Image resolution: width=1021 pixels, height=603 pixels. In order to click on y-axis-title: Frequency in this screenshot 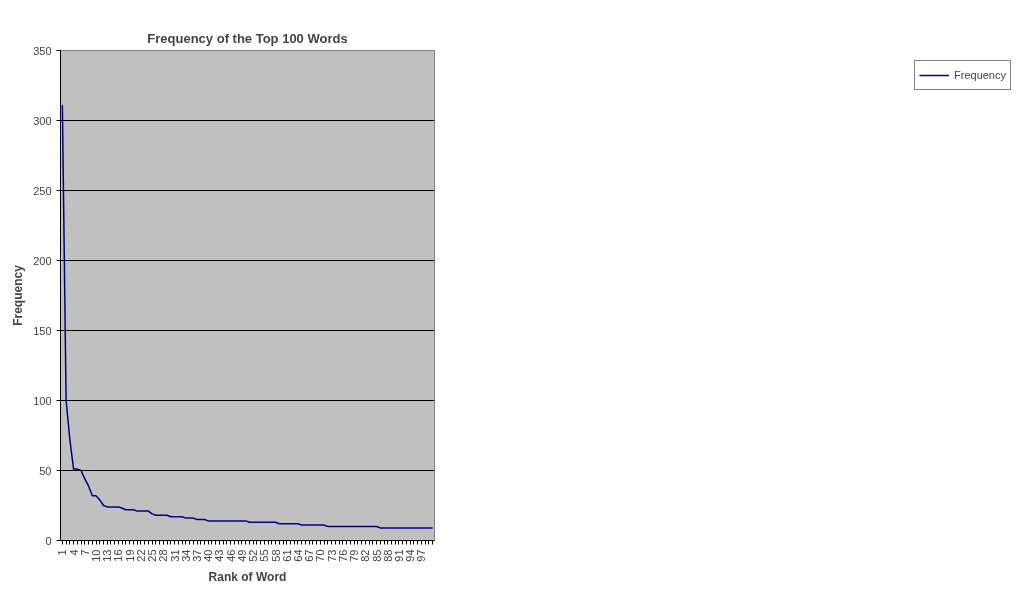, I will do `click(18, 295)`.